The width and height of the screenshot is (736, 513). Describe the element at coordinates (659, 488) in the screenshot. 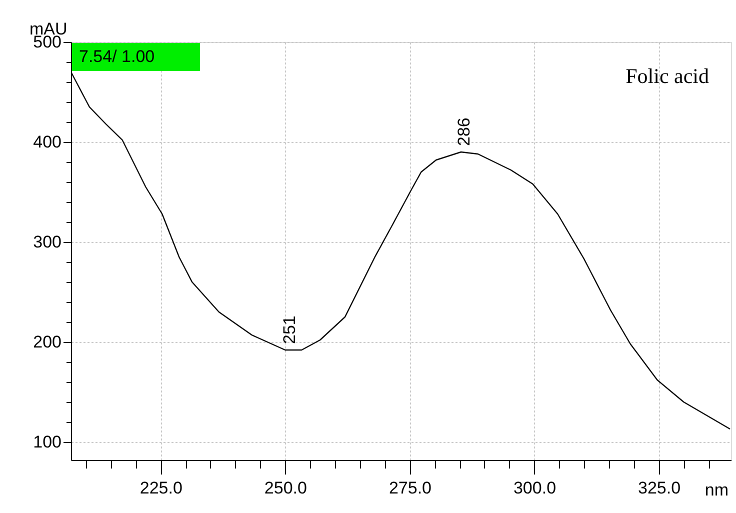

I see `x-tick-label: 325.0` at that location.